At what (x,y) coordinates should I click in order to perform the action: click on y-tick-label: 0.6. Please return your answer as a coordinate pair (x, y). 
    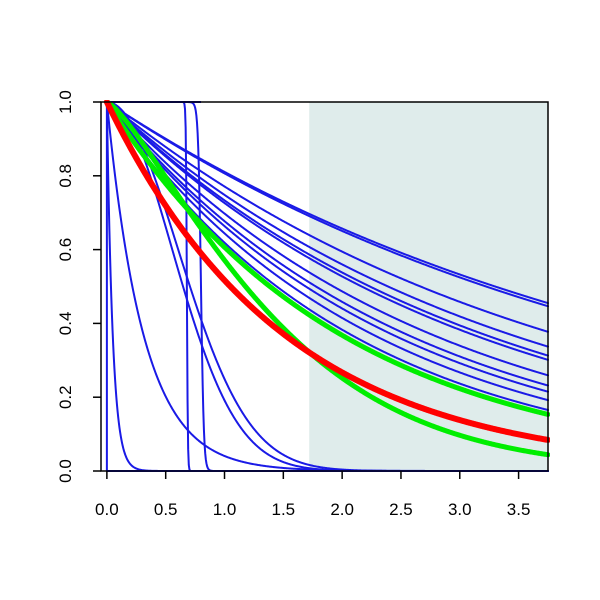
    Looking at the image, I should click on (65, 250).